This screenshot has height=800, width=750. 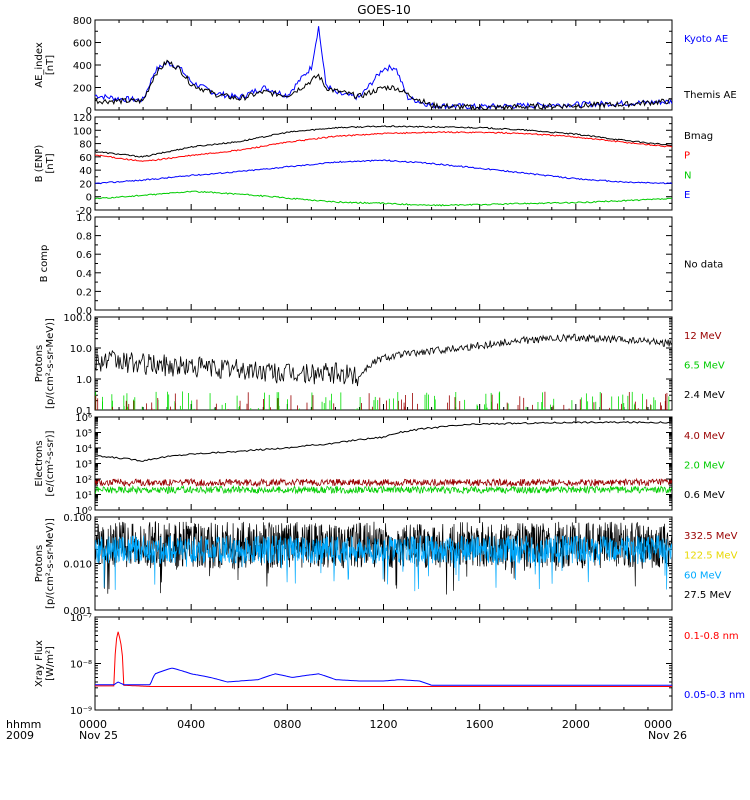 I want to click on y-tick-label: 10⁴, so click(x=83, y=449).